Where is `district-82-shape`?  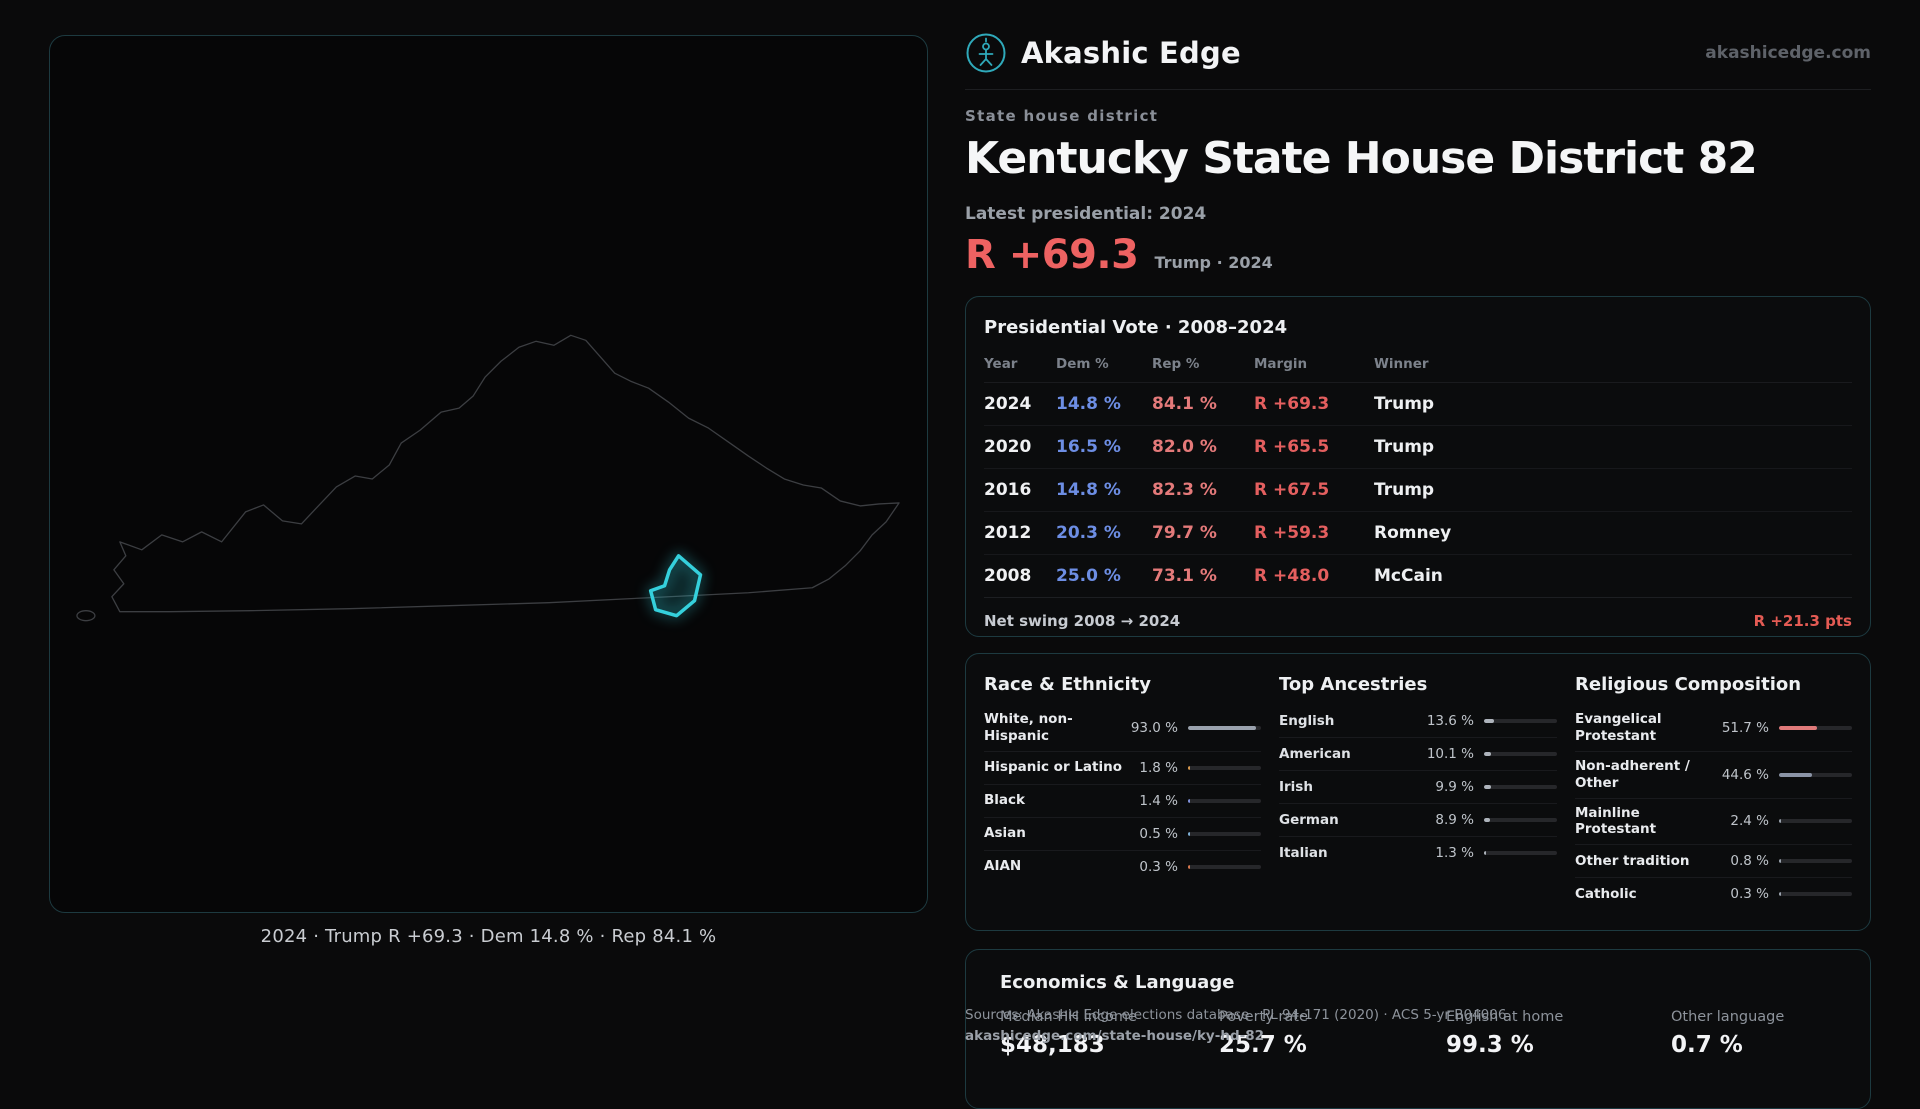
district-82-shape is located at coordinates (675, 586).